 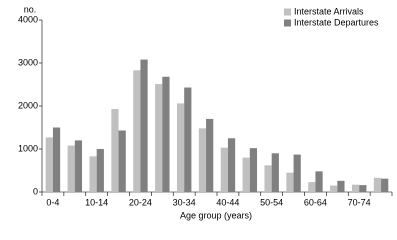 I want to click on x-tick-label: 50-54, so click(x=271, y=202).